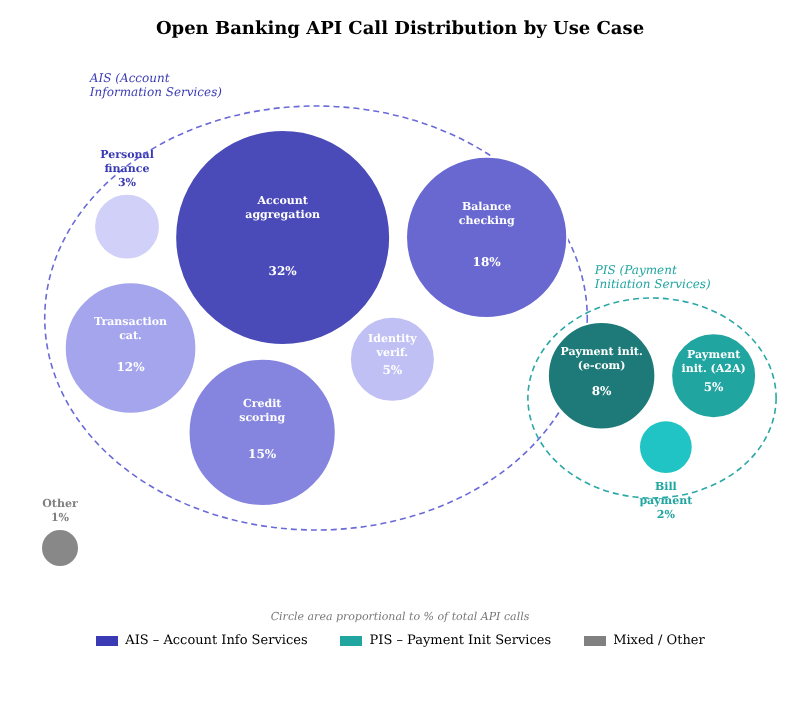  What do you see at coordinates (400, 31) in the screenshot?
I see `text: Open Banking API Call Distribution by Use Case` at bounding box center [400, 31].